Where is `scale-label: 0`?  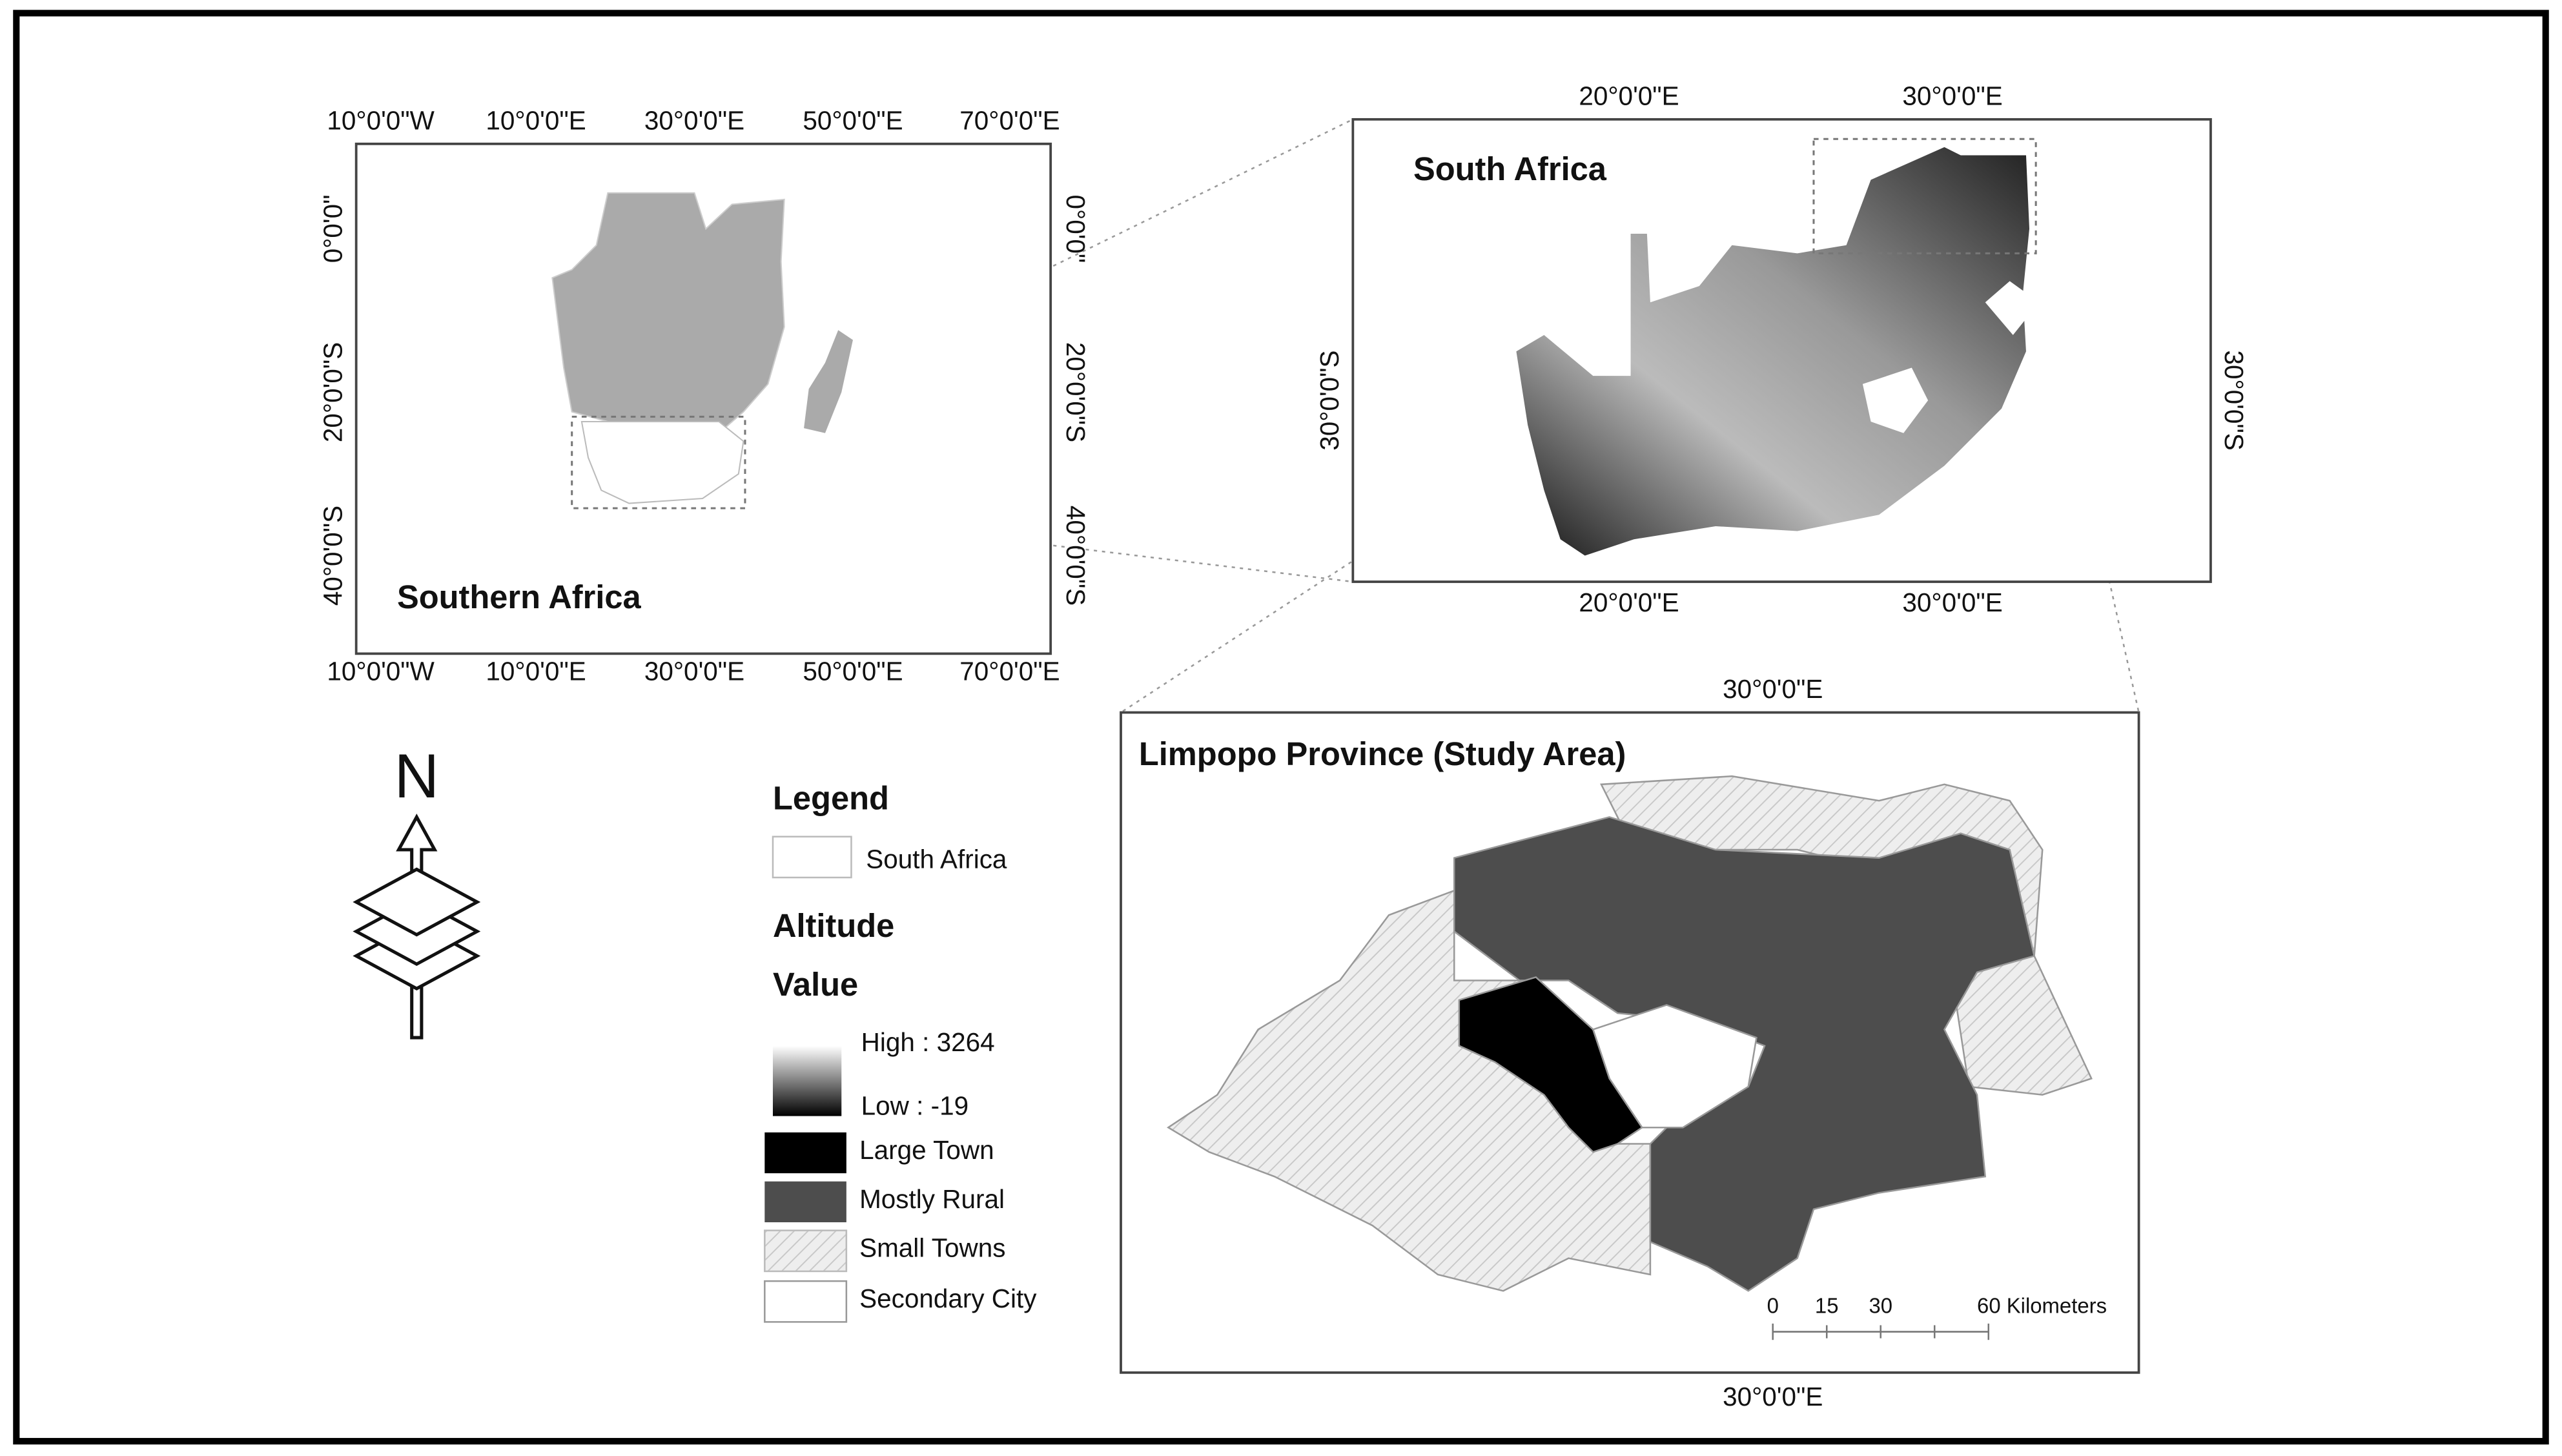 scale-label: 0 is located at coordinates (1773, 1305).